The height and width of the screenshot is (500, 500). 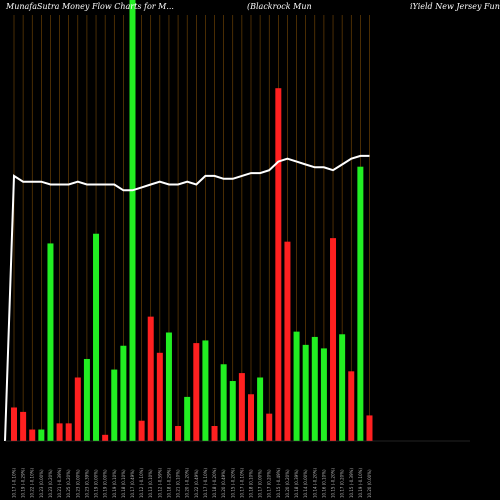 I want to click on chart-title-mid: (Blackrock Mun, so click(x=279, y=6).